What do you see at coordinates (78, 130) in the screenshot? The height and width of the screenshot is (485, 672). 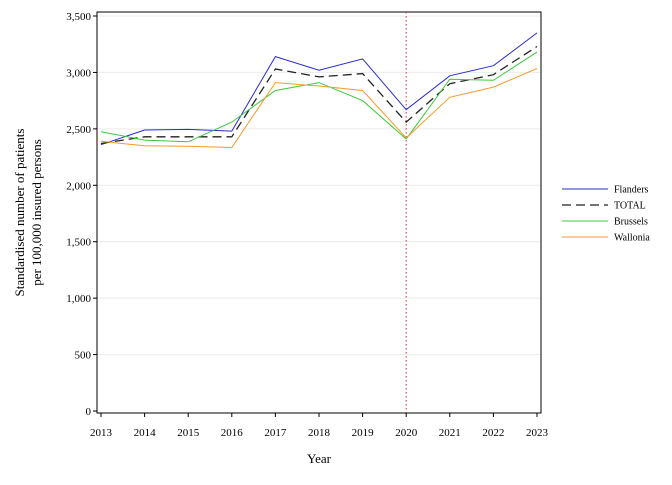 I see `y-tick-label-2500: 2,500` at bounding box center [78, 130].